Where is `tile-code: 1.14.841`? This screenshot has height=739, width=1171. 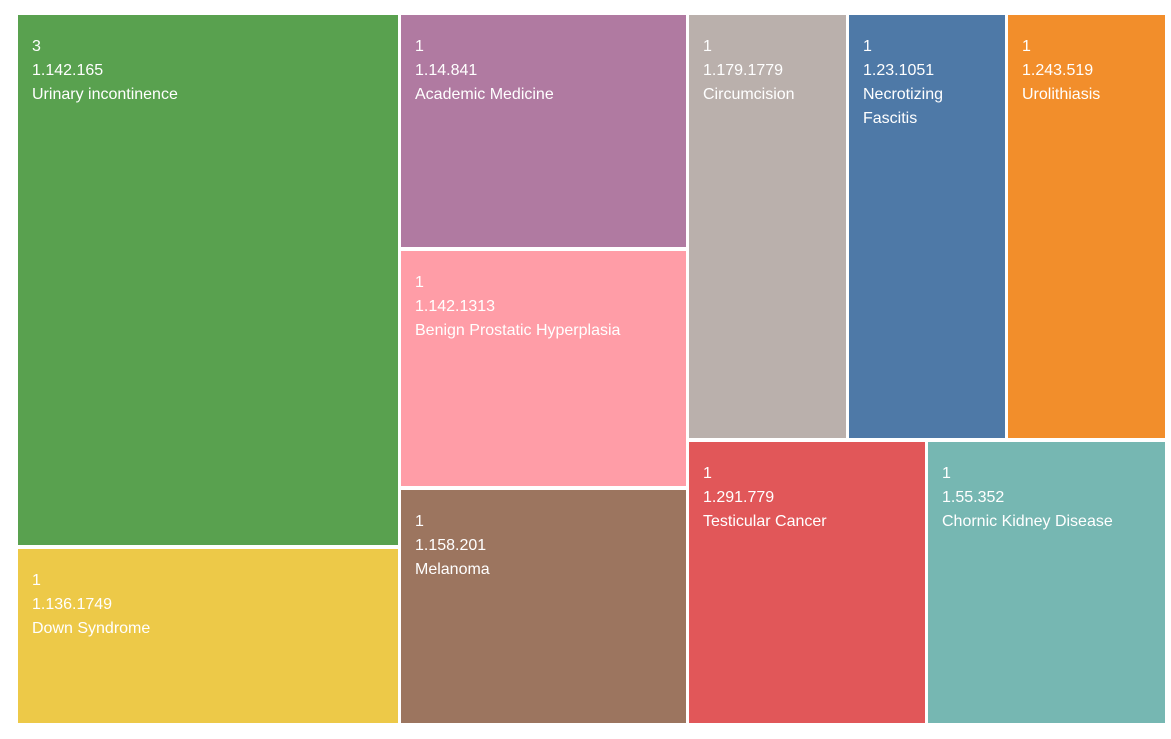
tile-code: 1.14.841 is located at coordinates (446, 70).